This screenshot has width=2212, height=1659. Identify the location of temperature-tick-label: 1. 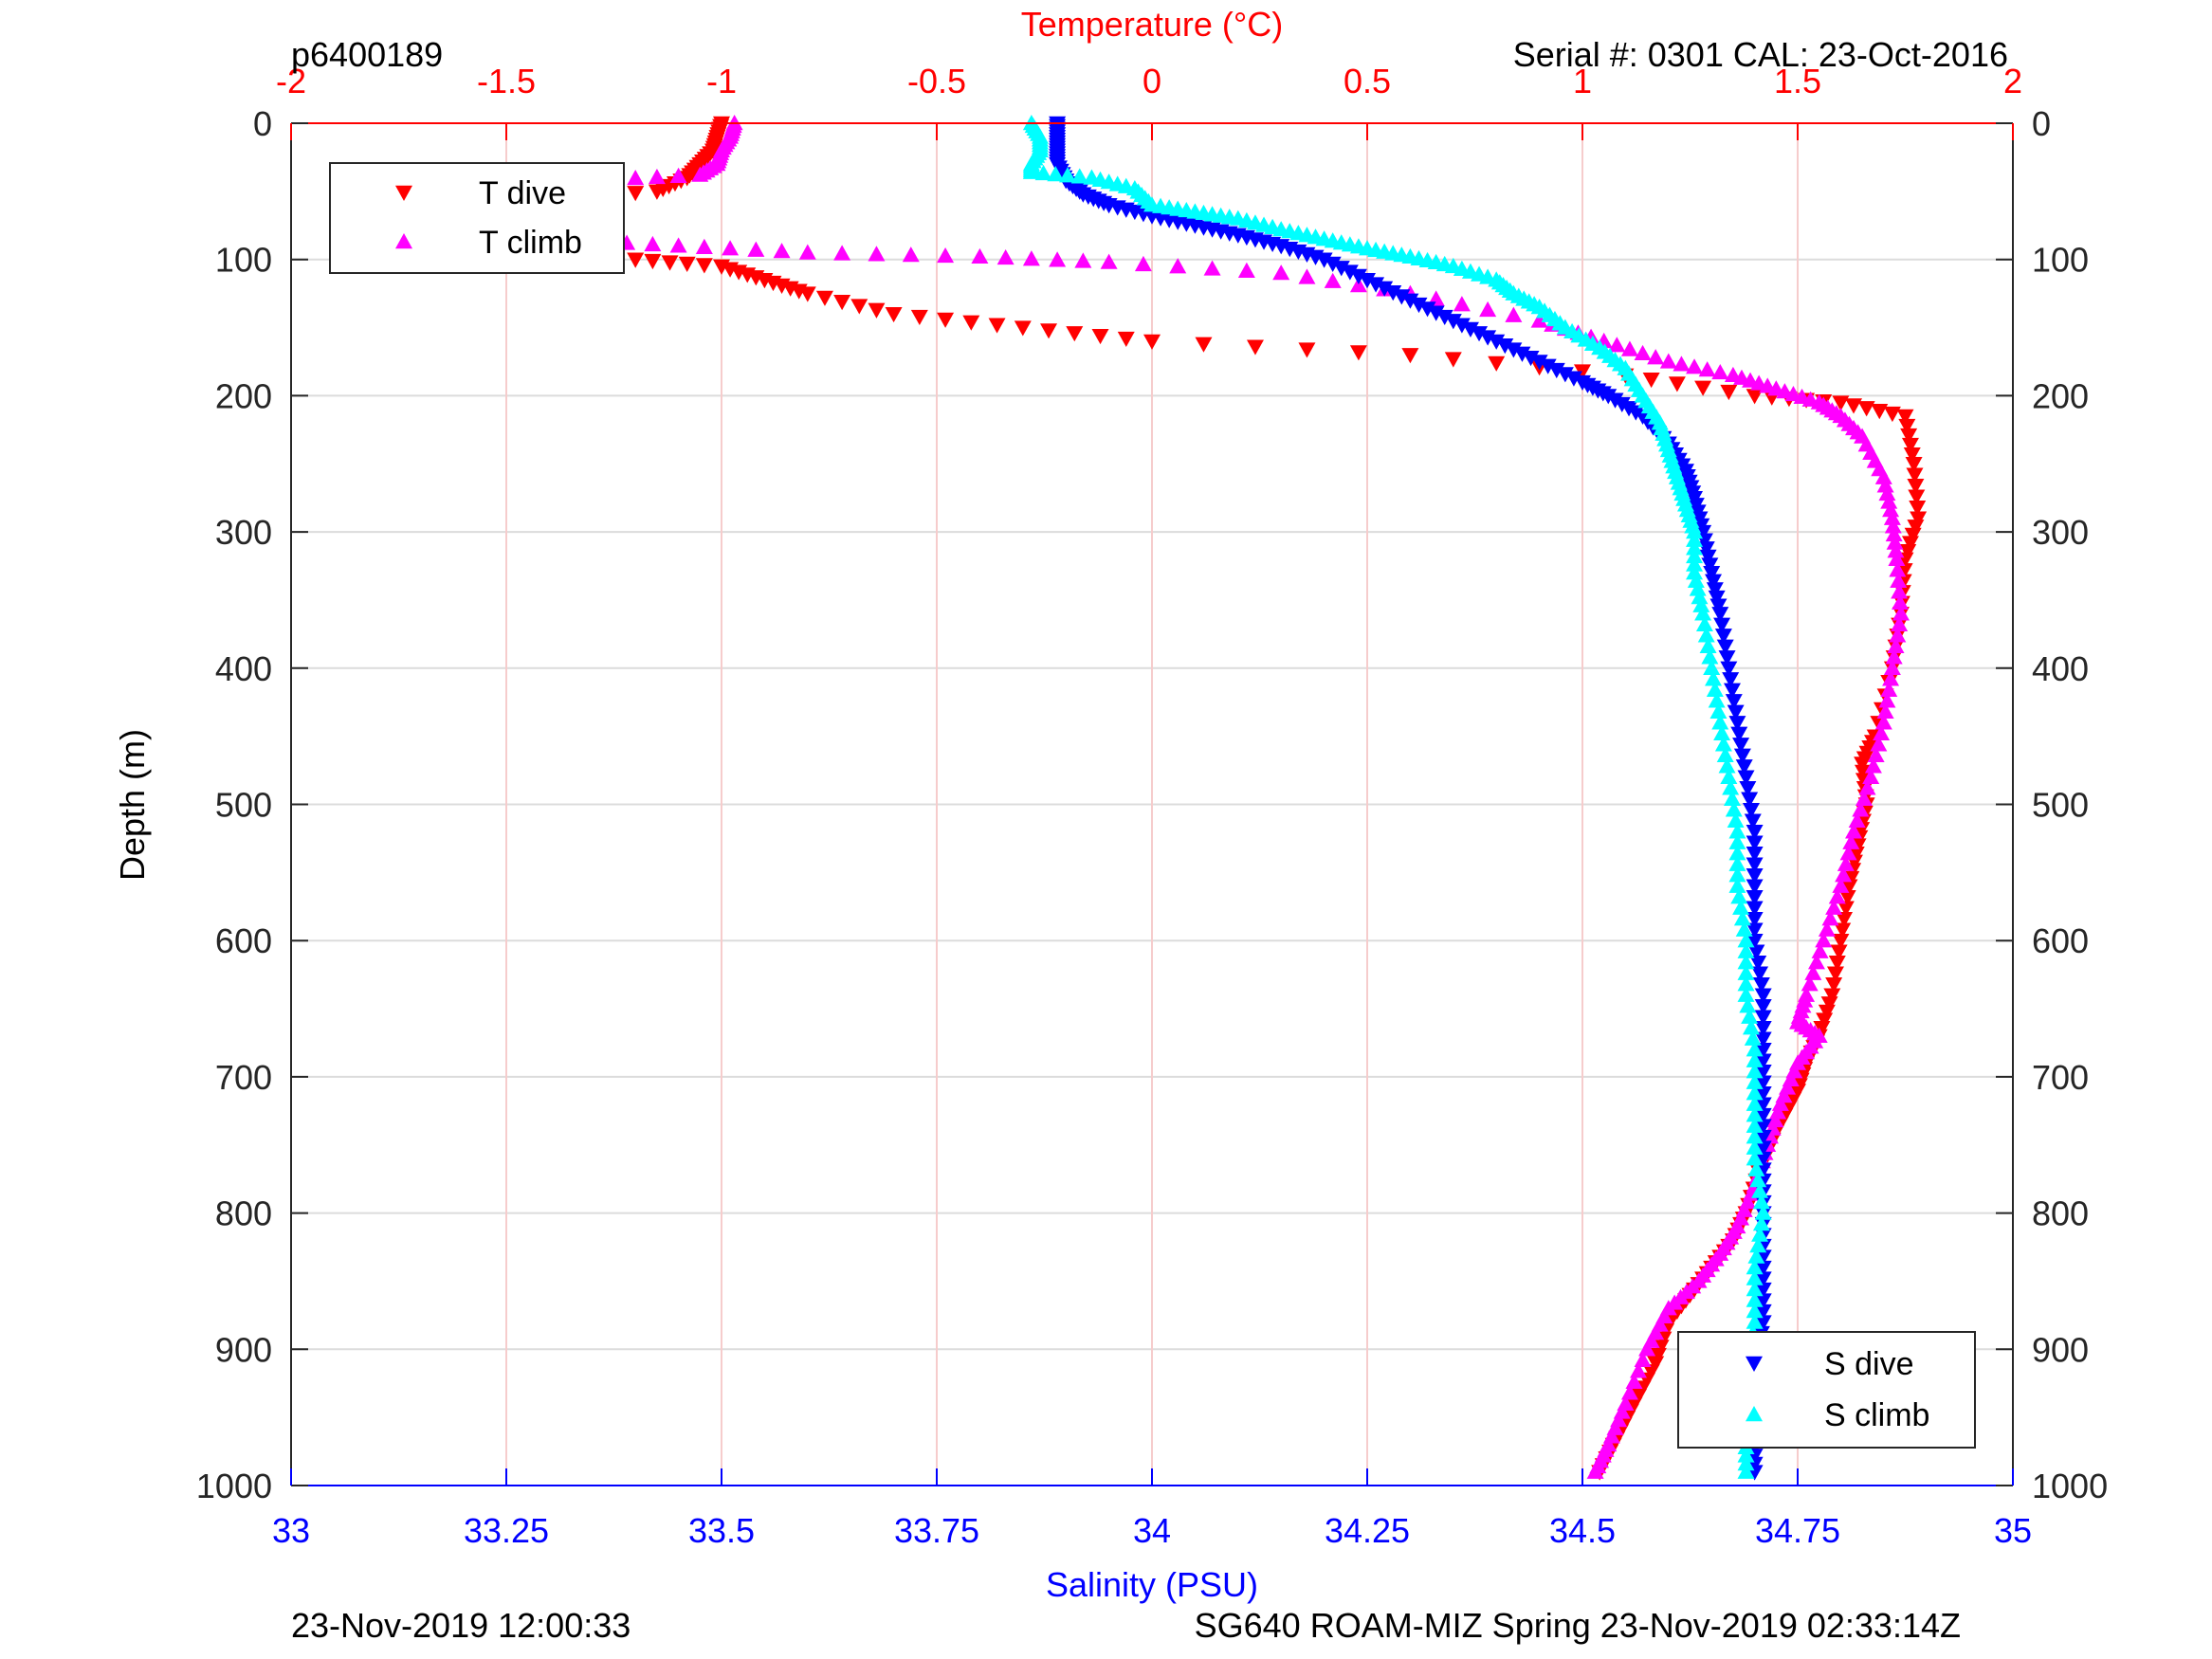
(1582, 81).